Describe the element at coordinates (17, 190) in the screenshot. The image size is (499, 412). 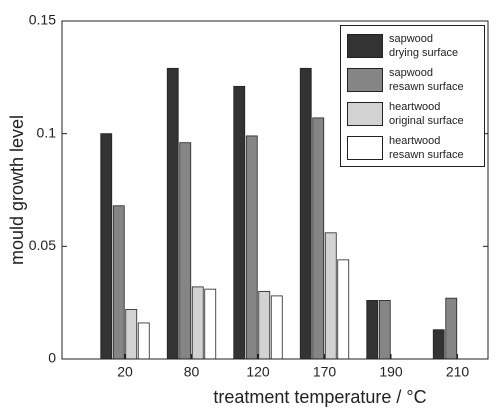
I see `y-axis-label: mould growth level` at that location.